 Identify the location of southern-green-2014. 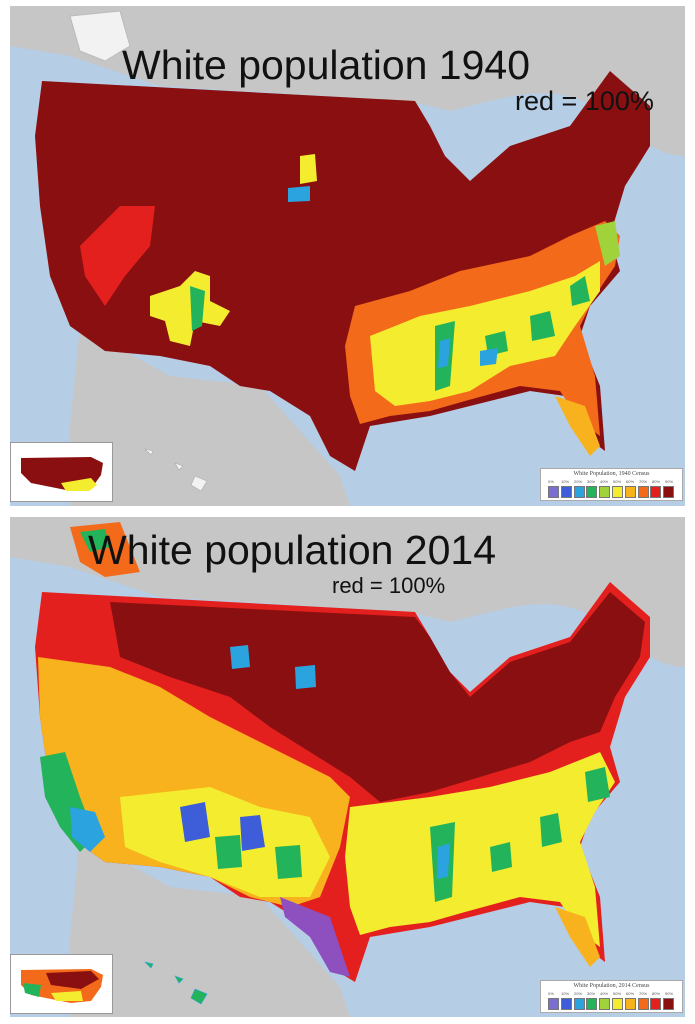
(520, 834).